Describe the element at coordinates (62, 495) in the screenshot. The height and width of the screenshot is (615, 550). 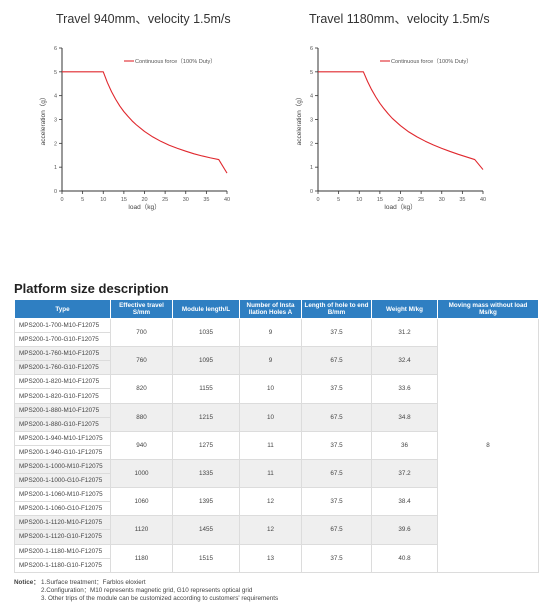
I see `cell-type: MPS200-1-1060-M10-F12075` at that location.